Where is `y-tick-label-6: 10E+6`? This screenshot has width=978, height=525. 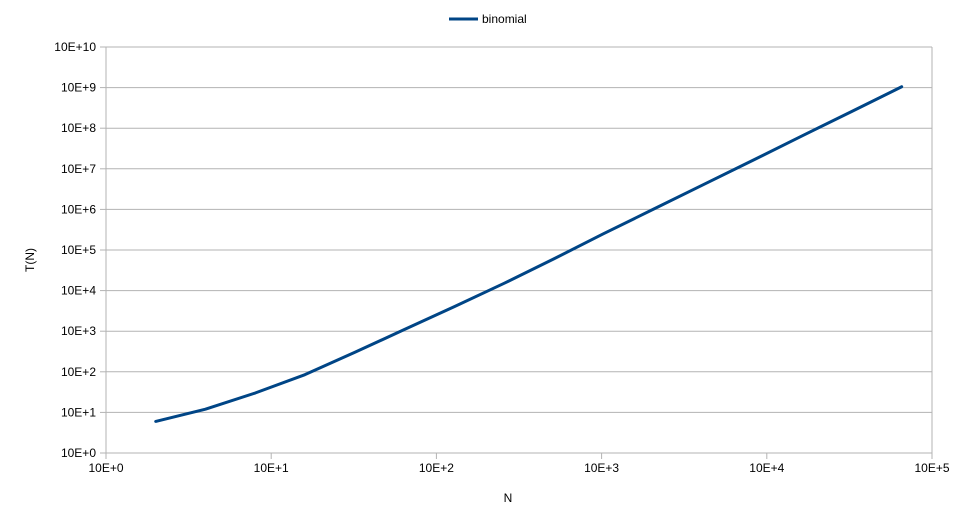
y-tick-label-6: 10E+6 is located at coordinates (78, 209).